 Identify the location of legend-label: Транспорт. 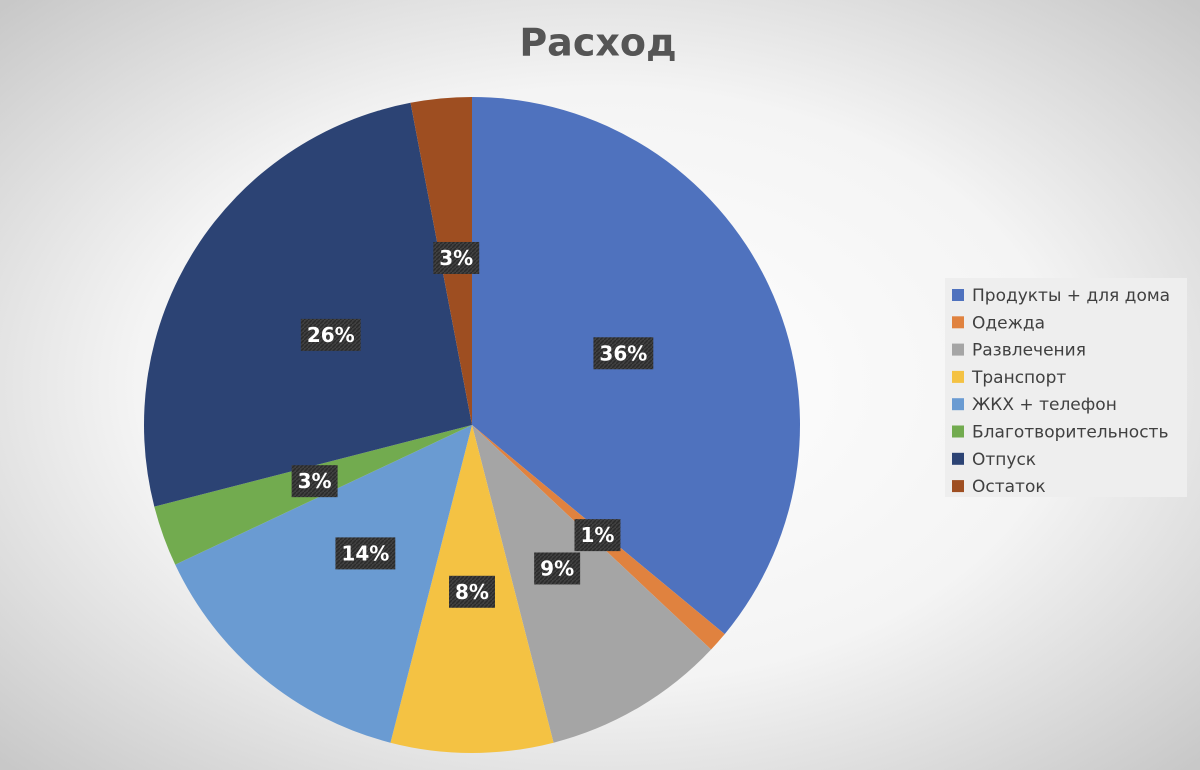
(1018, 378).